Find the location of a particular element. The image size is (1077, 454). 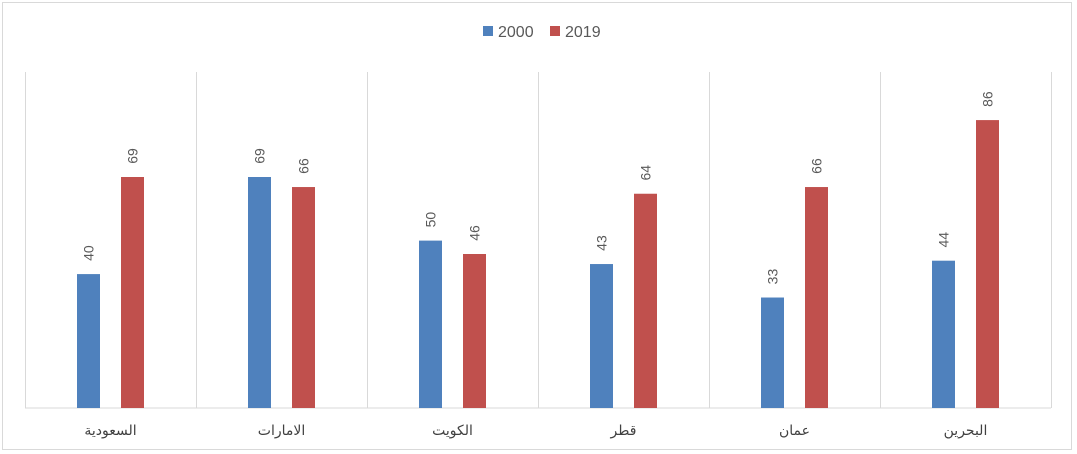

value-label-2000-5: 44 is located at coordinates (944, 240).